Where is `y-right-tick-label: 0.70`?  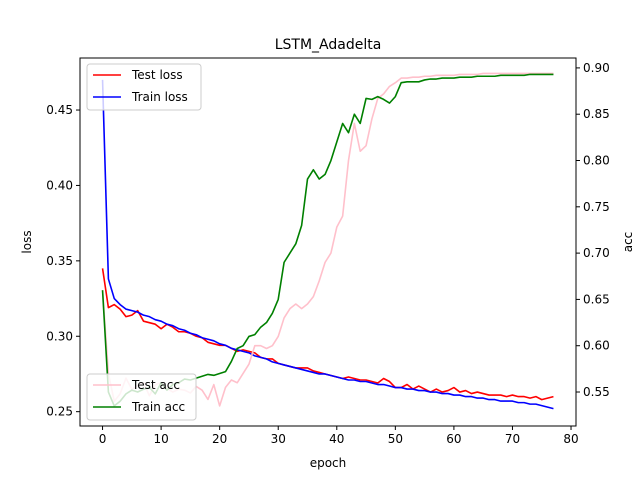
y-right-tick-label: 0.70 is located at coordinates (596, 253).